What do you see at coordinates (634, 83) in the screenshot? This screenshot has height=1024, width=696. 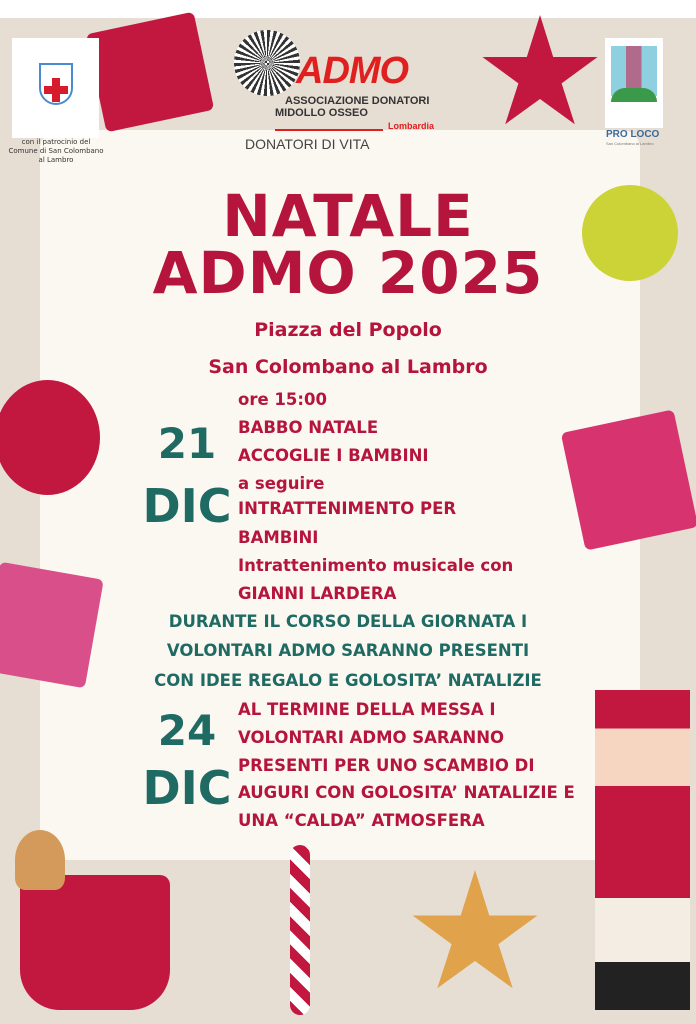 I see `proloco-logo` at bounding box center [634, 83].